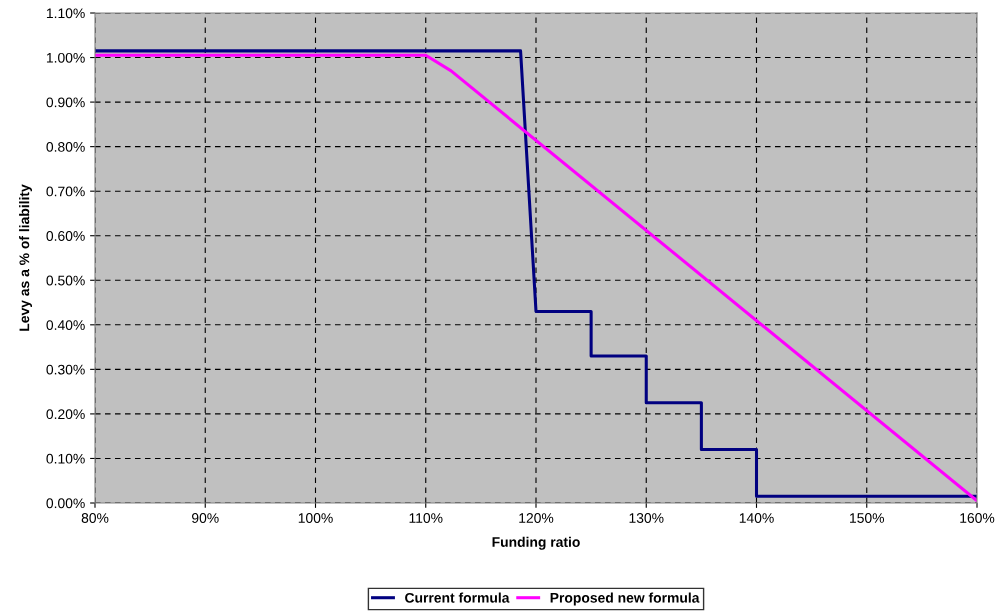 This screenshot has height=612, width=1003. I want to click on x-tick-label: 100%, so click(315, 518).